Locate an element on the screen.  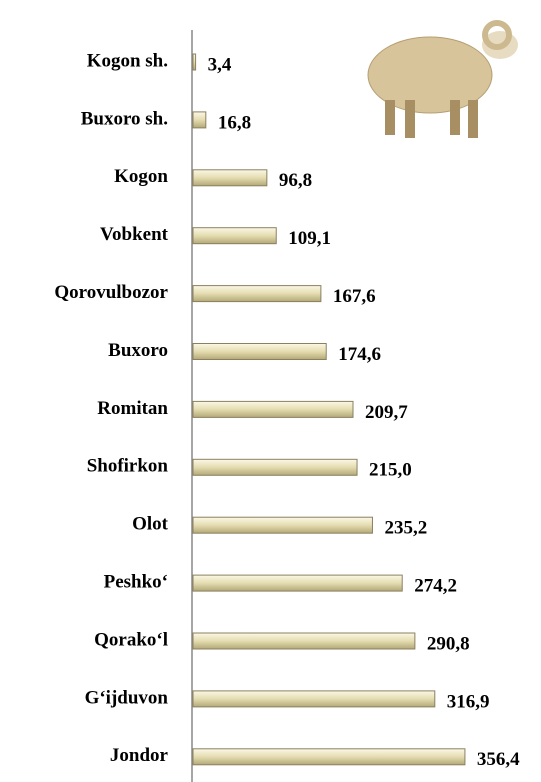
value-label: 16,8 is located at coordinates (234, 122).